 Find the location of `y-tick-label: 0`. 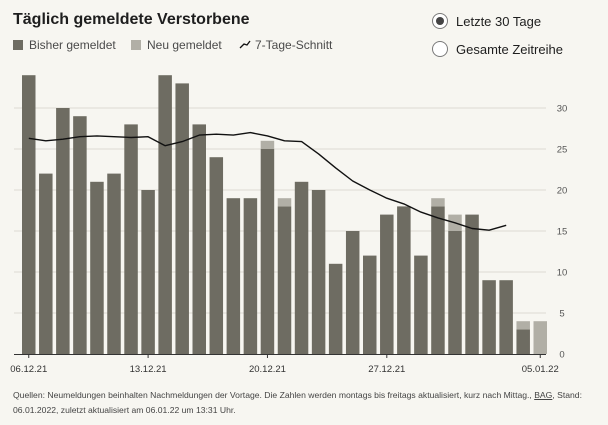

y-tick-label: 0 is located at coordinates (561, 355).